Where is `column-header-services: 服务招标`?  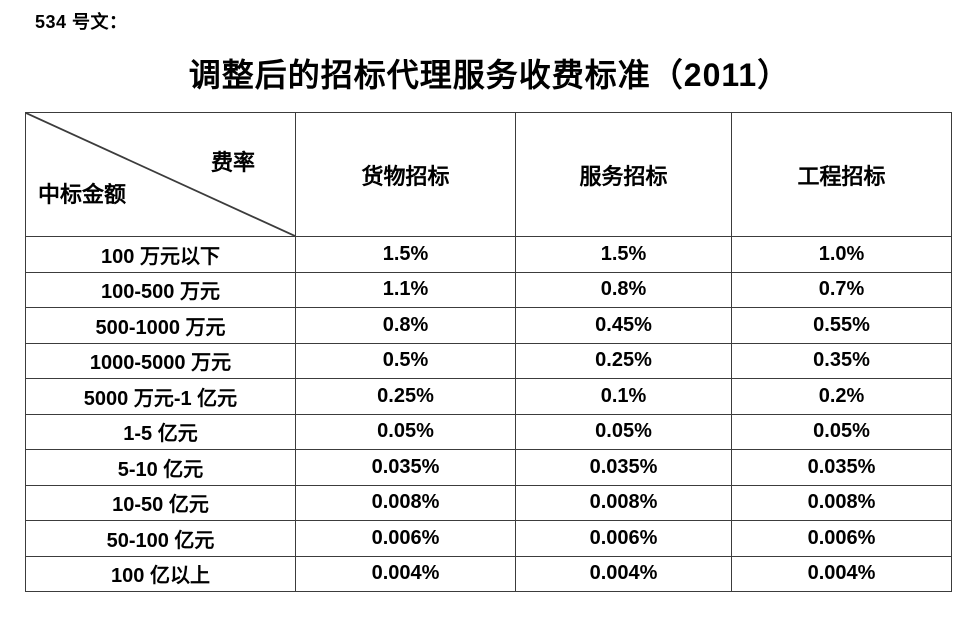 column-header-services: 服务招标 is located at coordinates (623, 174).